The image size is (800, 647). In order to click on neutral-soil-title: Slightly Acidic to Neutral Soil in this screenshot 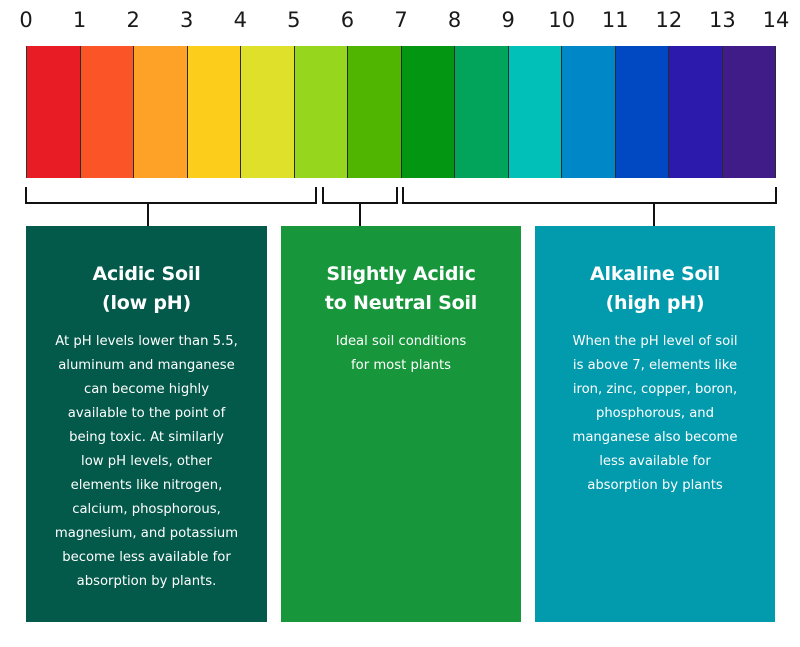, I will do `click(401, 289)`.